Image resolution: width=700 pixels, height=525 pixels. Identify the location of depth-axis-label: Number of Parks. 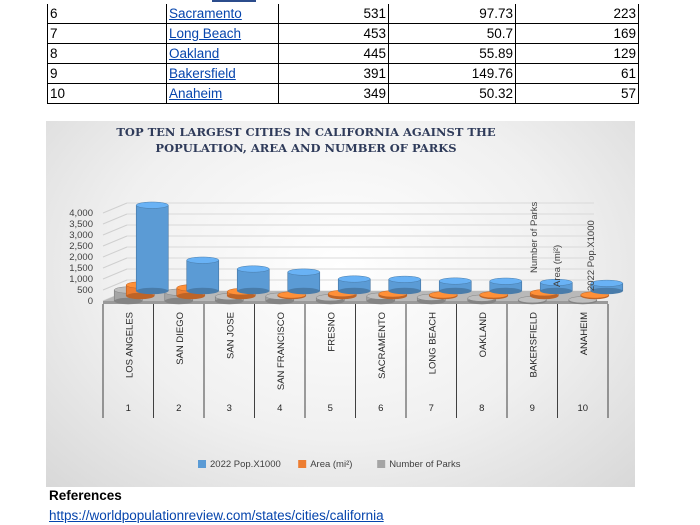
(534, 237).